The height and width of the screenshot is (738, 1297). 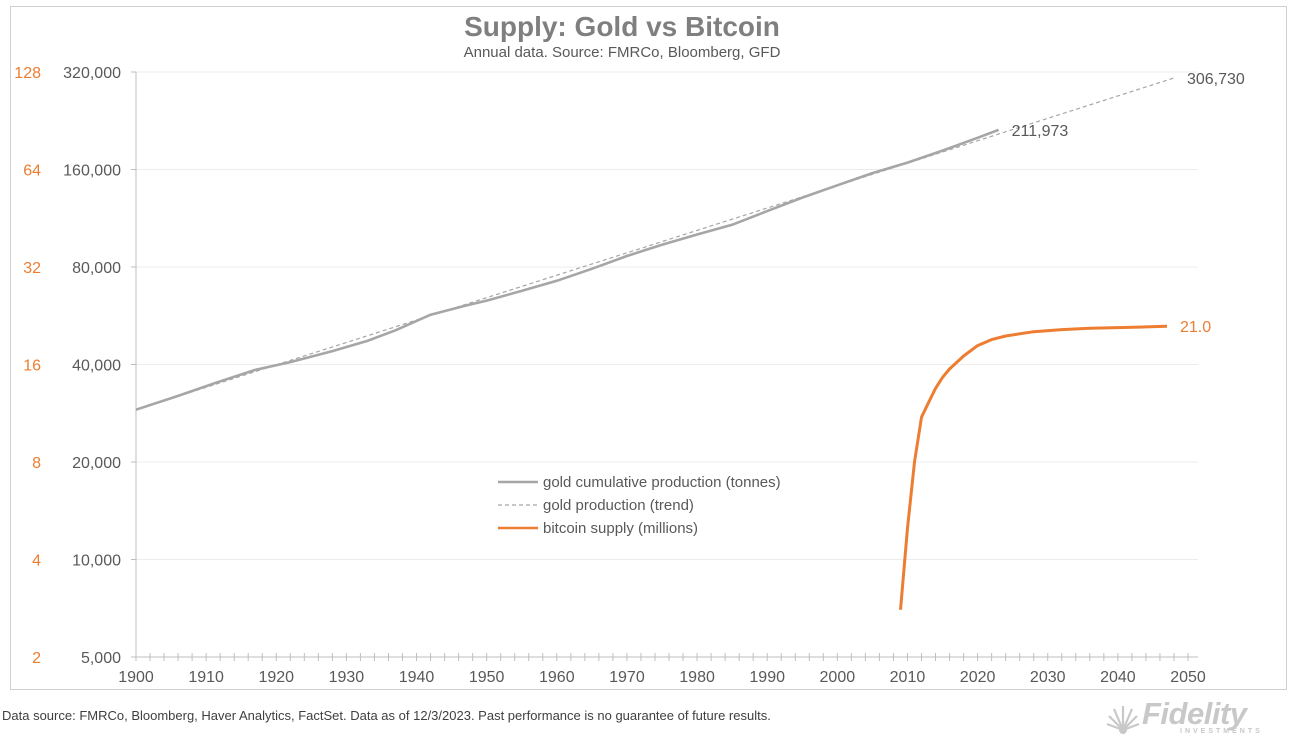 What do you see at coordinates (618, 505) in the screenshot?
I see `legend-entry: gold production (trend)` at bounding box center [618, 505].